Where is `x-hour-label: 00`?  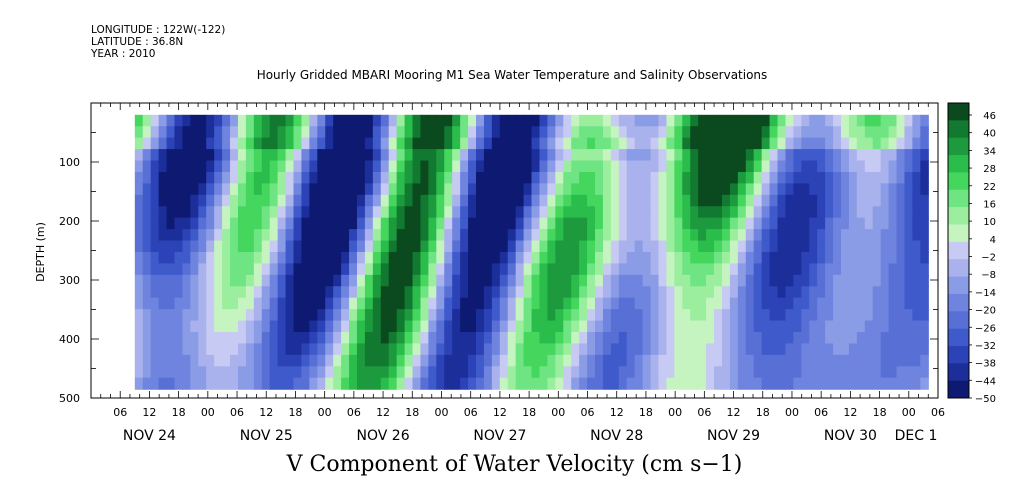
x-hour-label: 00 is located at coordinates (792, 412).